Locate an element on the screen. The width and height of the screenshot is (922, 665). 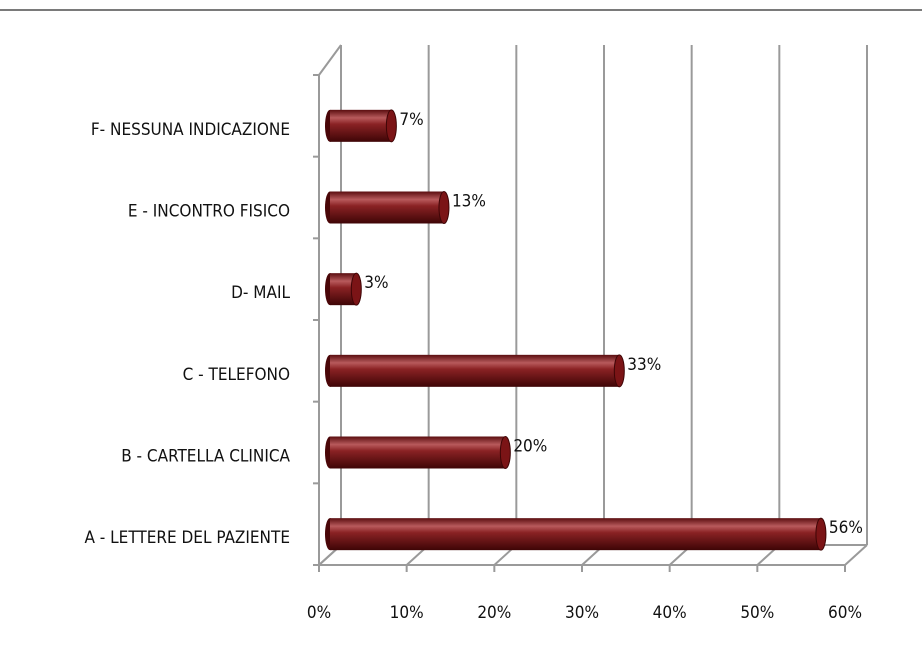
x-tick-label: 10% is located at coordinates (407, 613).